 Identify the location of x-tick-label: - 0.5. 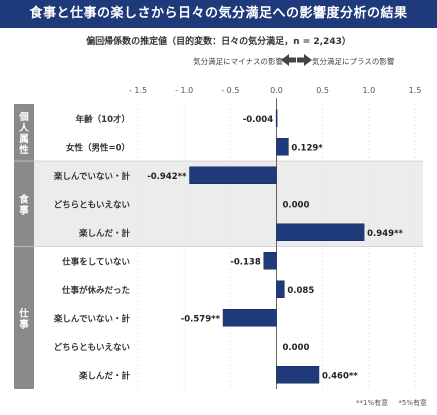
(230, 90).